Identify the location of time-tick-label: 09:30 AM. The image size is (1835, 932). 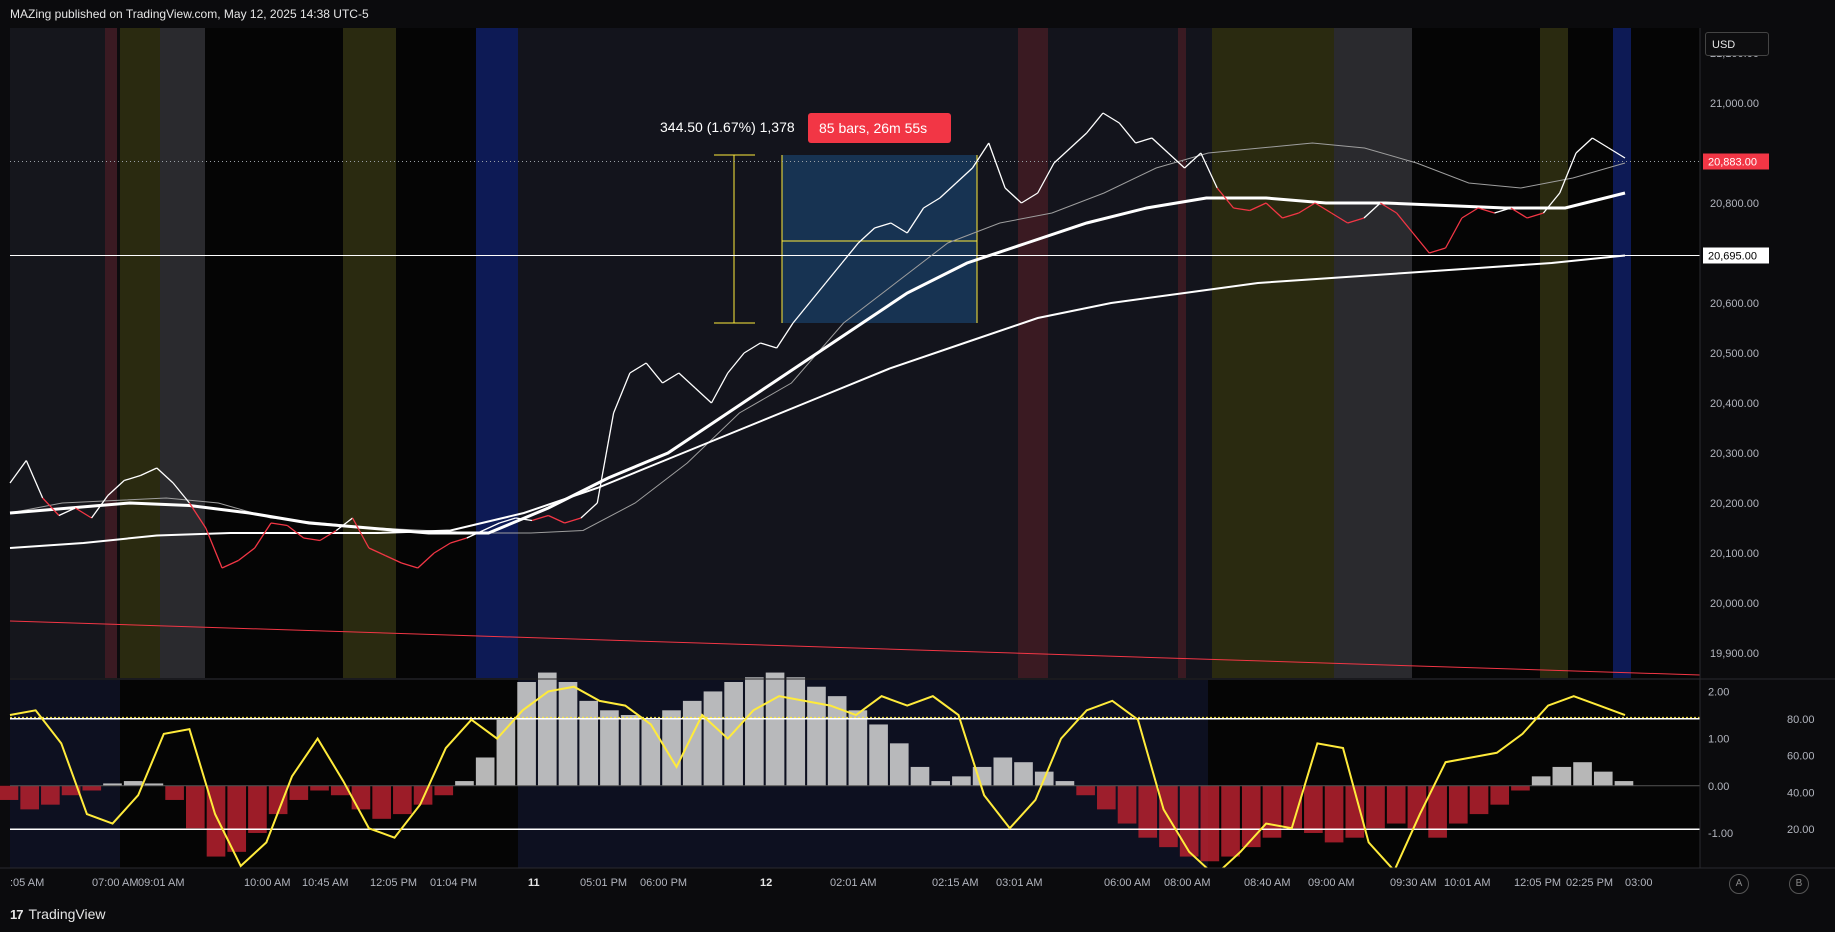
(1413, 883).